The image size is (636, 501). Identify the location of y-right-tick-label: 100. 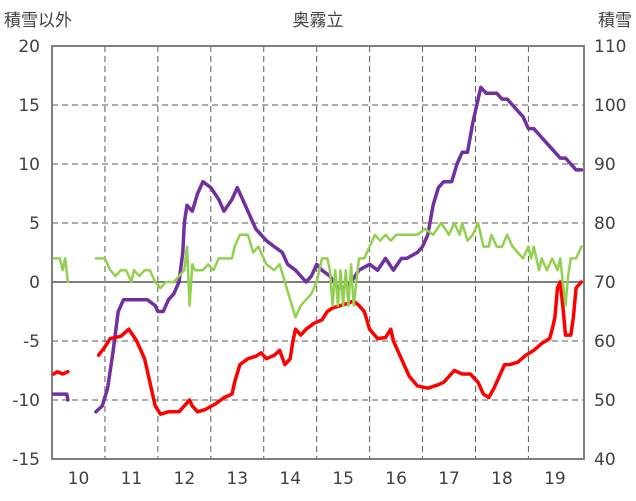
(610, 106).